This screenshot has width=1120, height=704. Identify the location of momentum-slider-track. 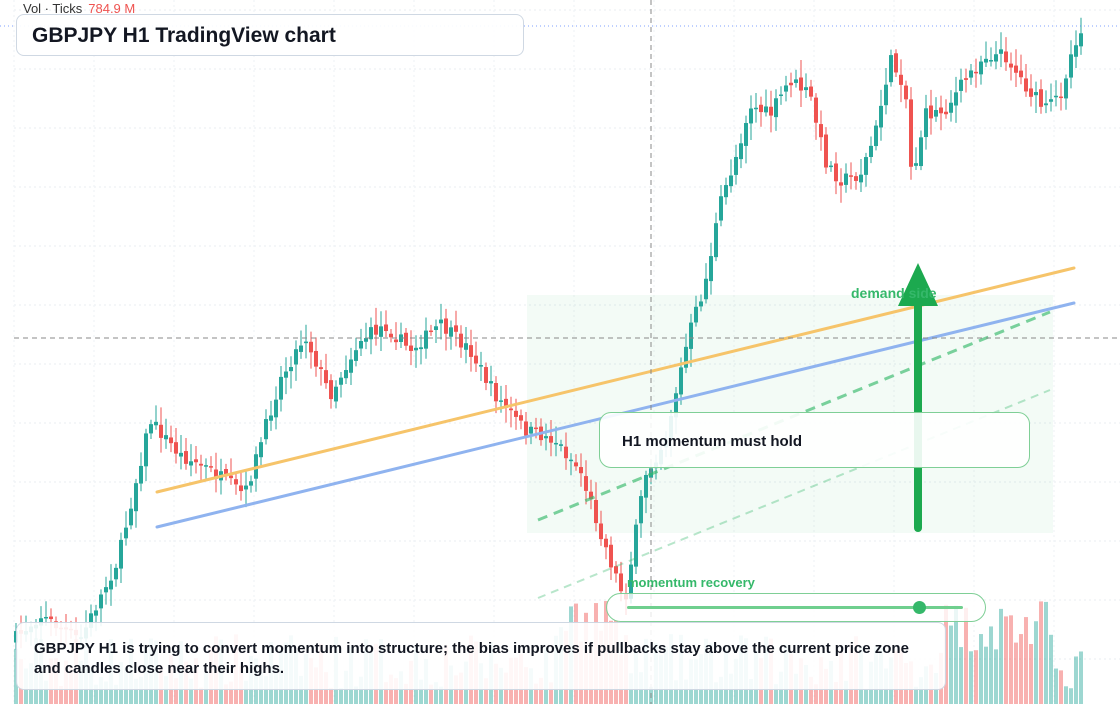
(795, 607).